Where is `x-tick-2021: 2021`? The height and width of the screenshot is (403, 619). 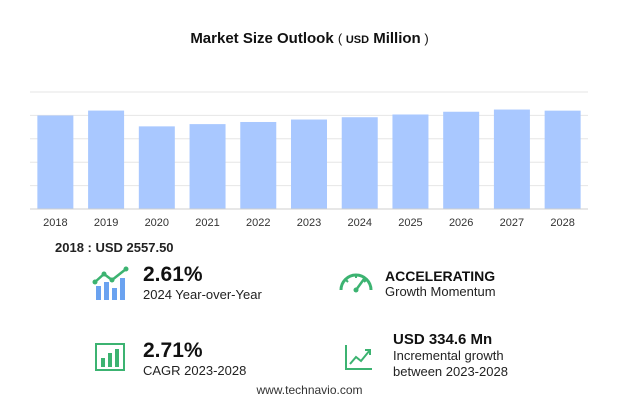
x-tick-2021: 2021 is located at coordinates (207, 223).